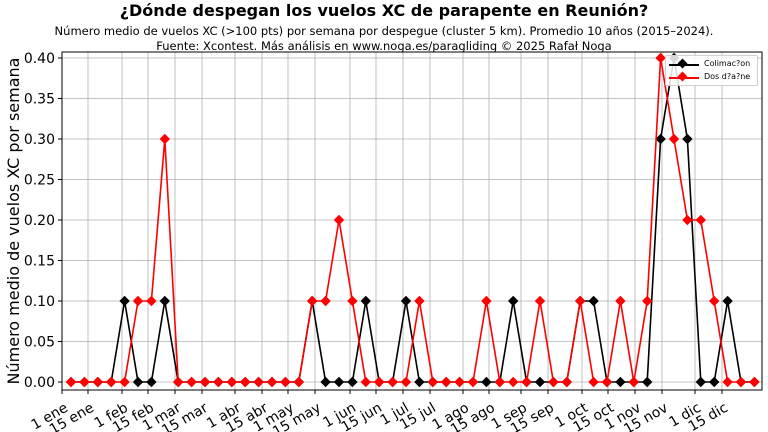 The width and height of the screenshot is (768, 432). Describe the element at coordinates (39, 140) in the screenshot. I see `y-tick-label: 0.30` at that location.